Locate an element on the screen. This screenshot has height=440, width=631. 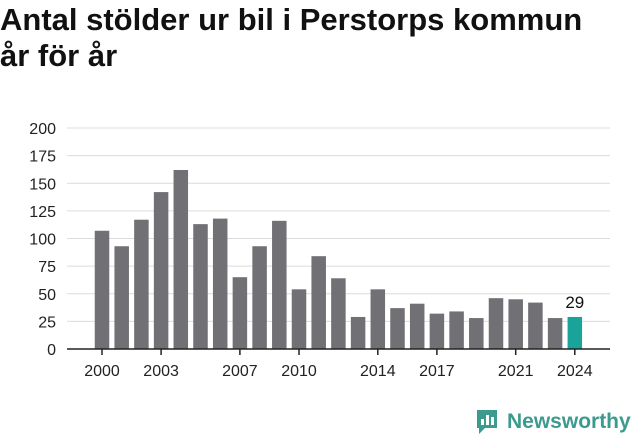
x-tick-label: 2014 is located at coordinates (378, 371).